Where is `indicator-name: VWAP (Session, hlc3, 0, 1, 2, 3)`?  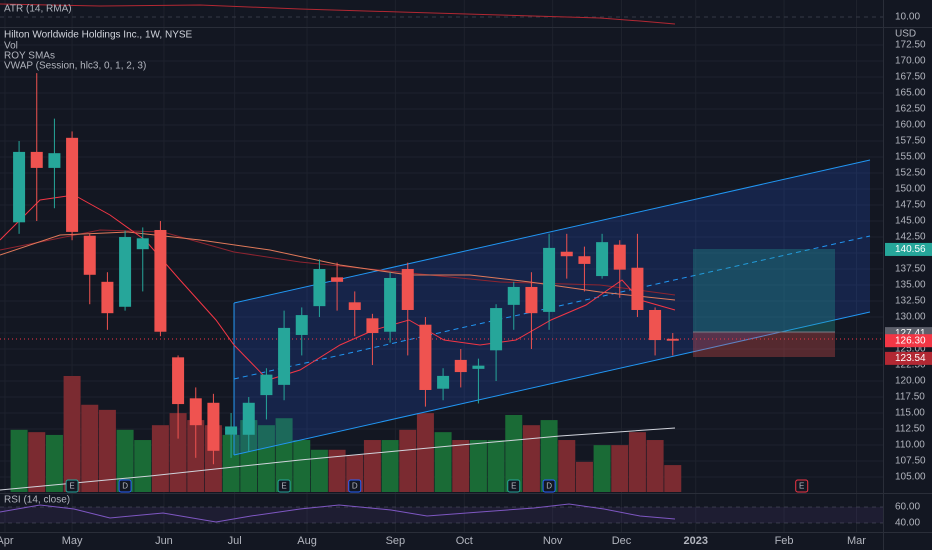 indicator-name: VWAP (Session, hlc3, 0, 1, 2, 3) is located at coordinates (75, 66).